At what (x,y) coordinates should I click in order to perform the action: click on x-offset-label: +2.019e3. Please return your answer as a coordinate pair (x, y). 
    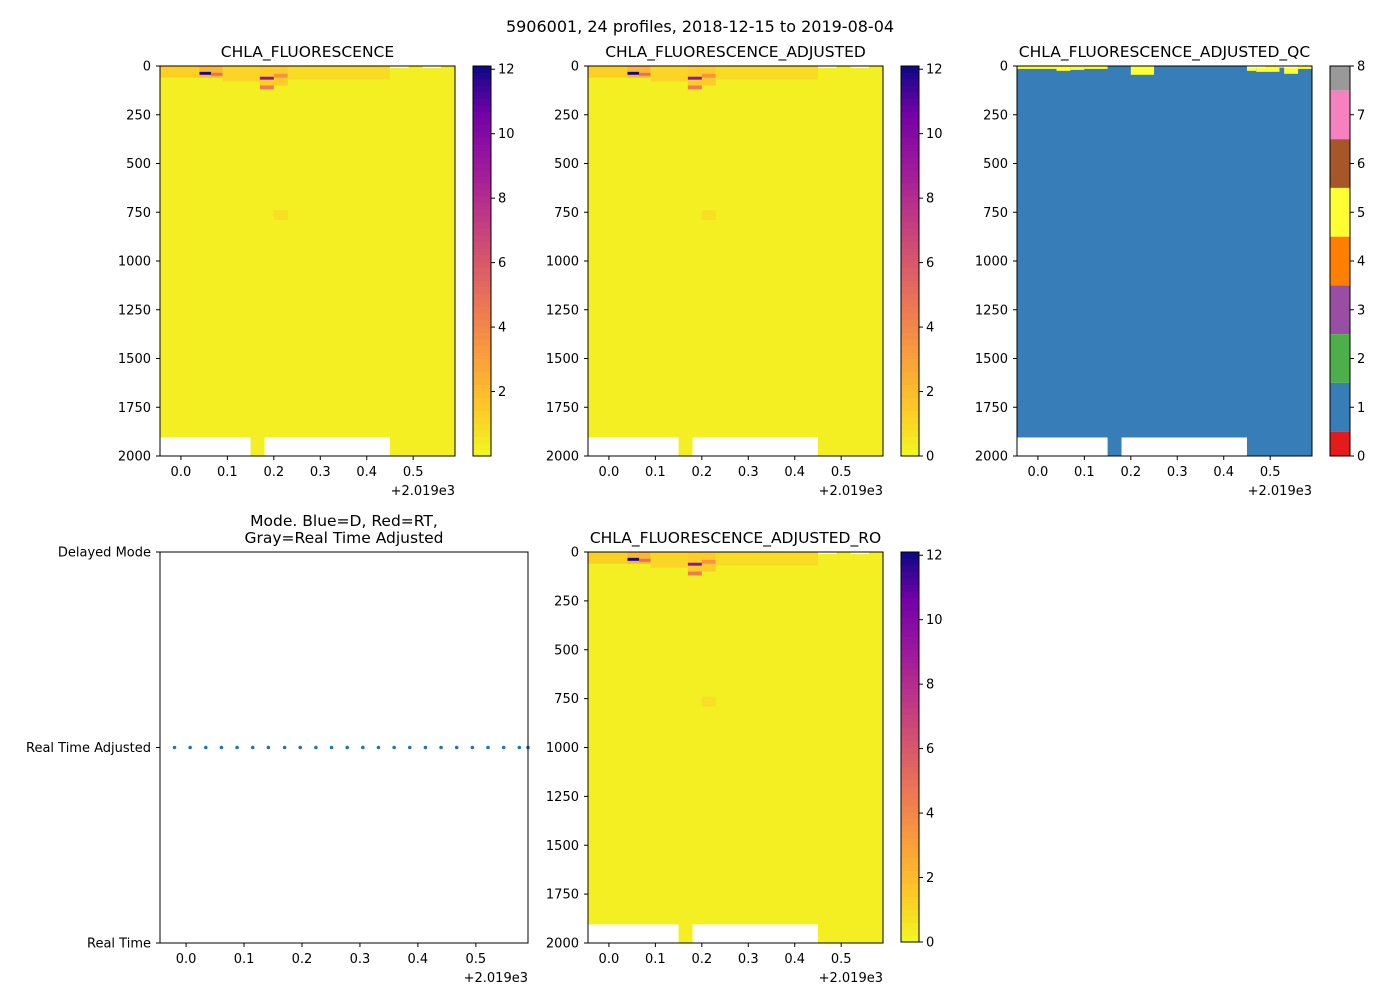
    Looking at the image, I should click on (851, 491).